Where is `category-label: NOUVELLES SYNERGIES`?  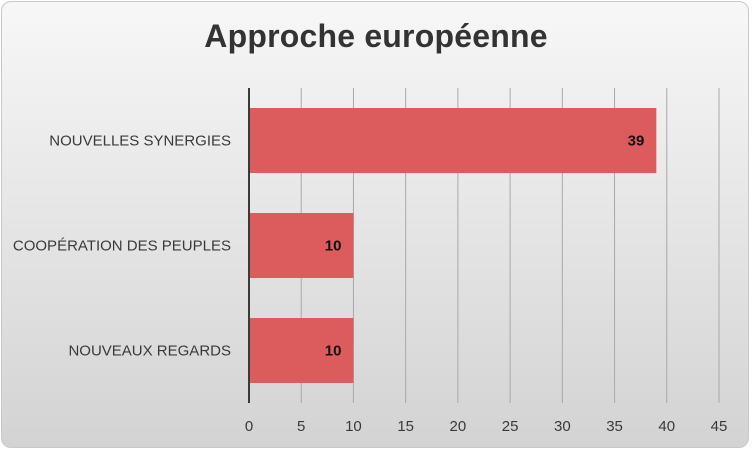 category-label: NOUVELLES SYNERGIES is located at coordinates (140, 141).